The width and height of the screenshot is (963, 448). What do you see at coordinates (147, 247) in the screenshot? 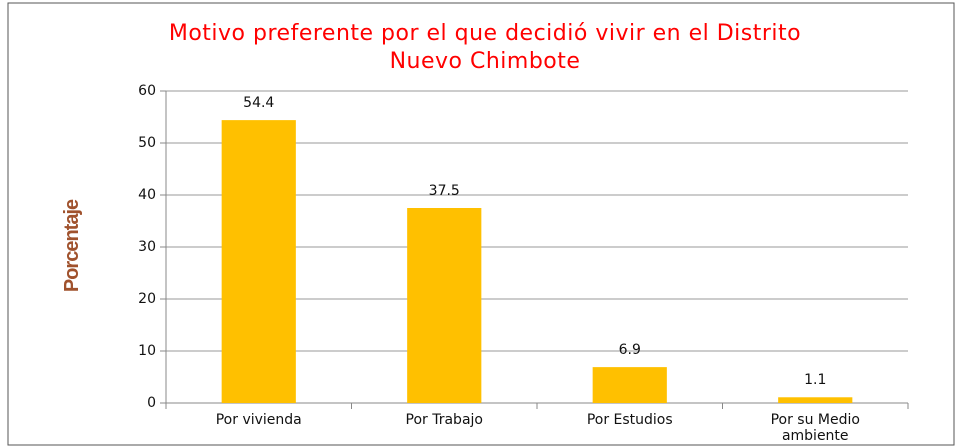
I see `y-tick-label: 30` at bounding box center [147, 247].